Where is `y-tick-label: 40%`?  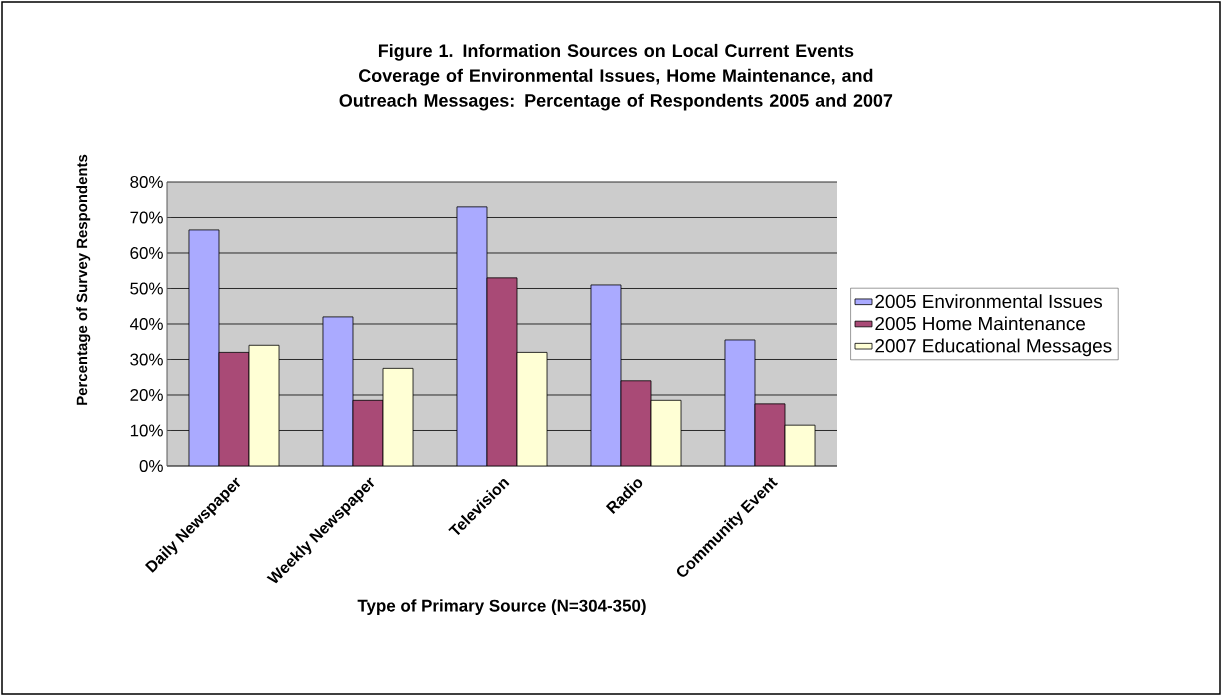 y-tick-label: 40% is located at coordinates (146, 324).